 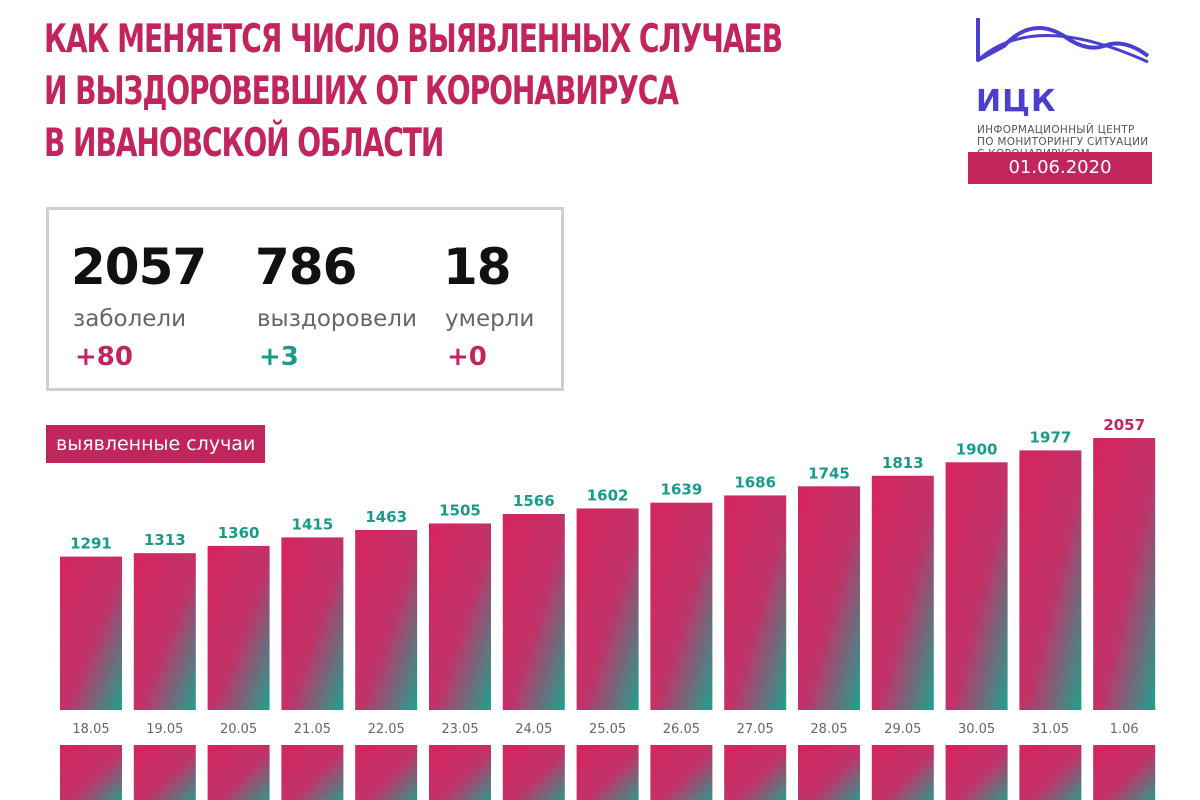 What do you see at coordinates (306, 267) in the screenshot?
I see `stat-value: 786` at bounding box center [306, 267].